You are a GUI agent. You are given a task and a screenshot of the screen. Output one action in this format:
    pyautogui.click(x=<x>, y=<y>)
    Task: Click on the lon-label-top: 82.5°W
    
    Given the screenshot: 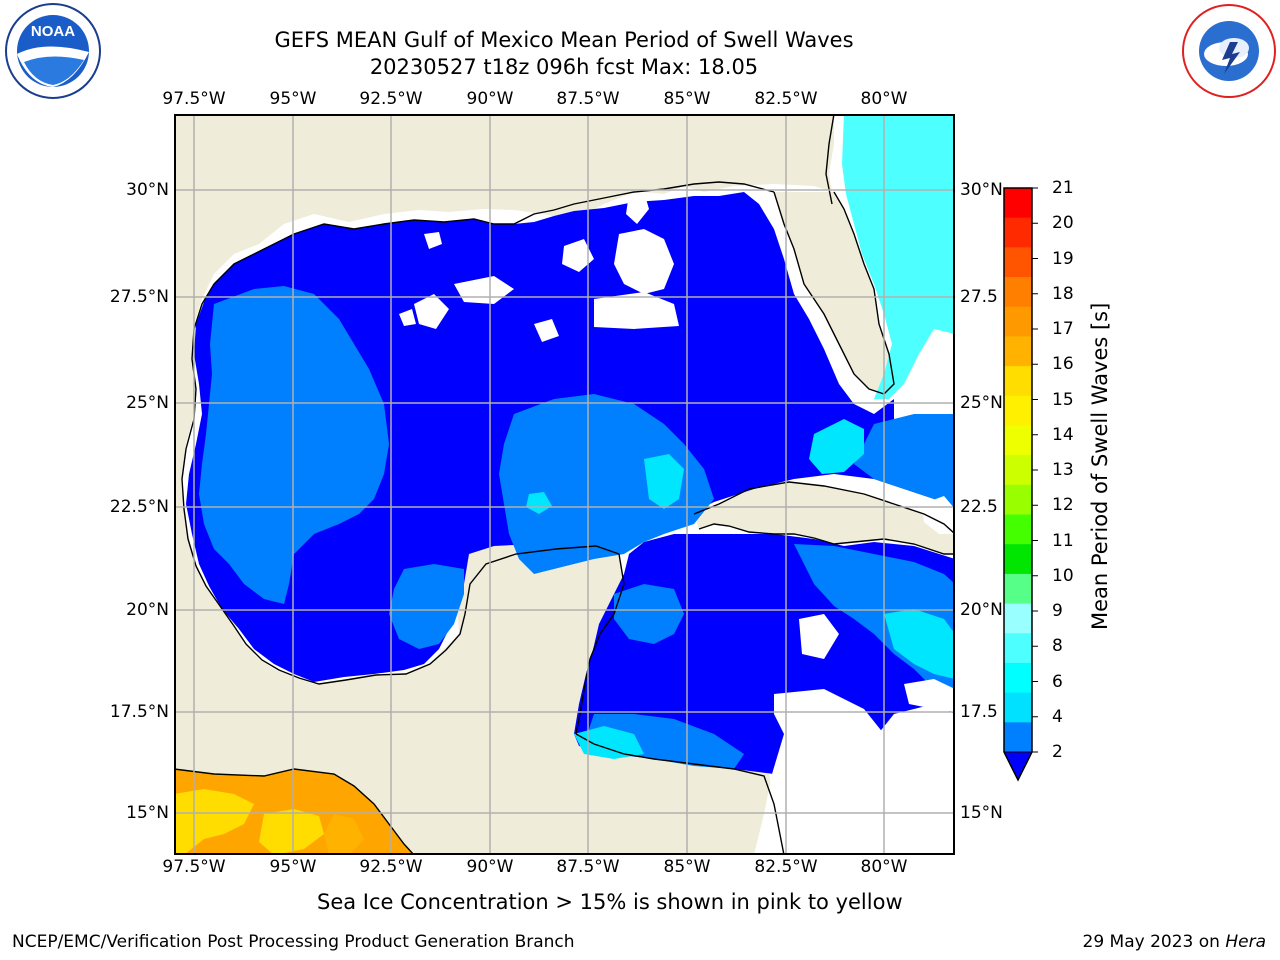 What is the action you would take?
    pyautogui.click(x=786, y=99)
    